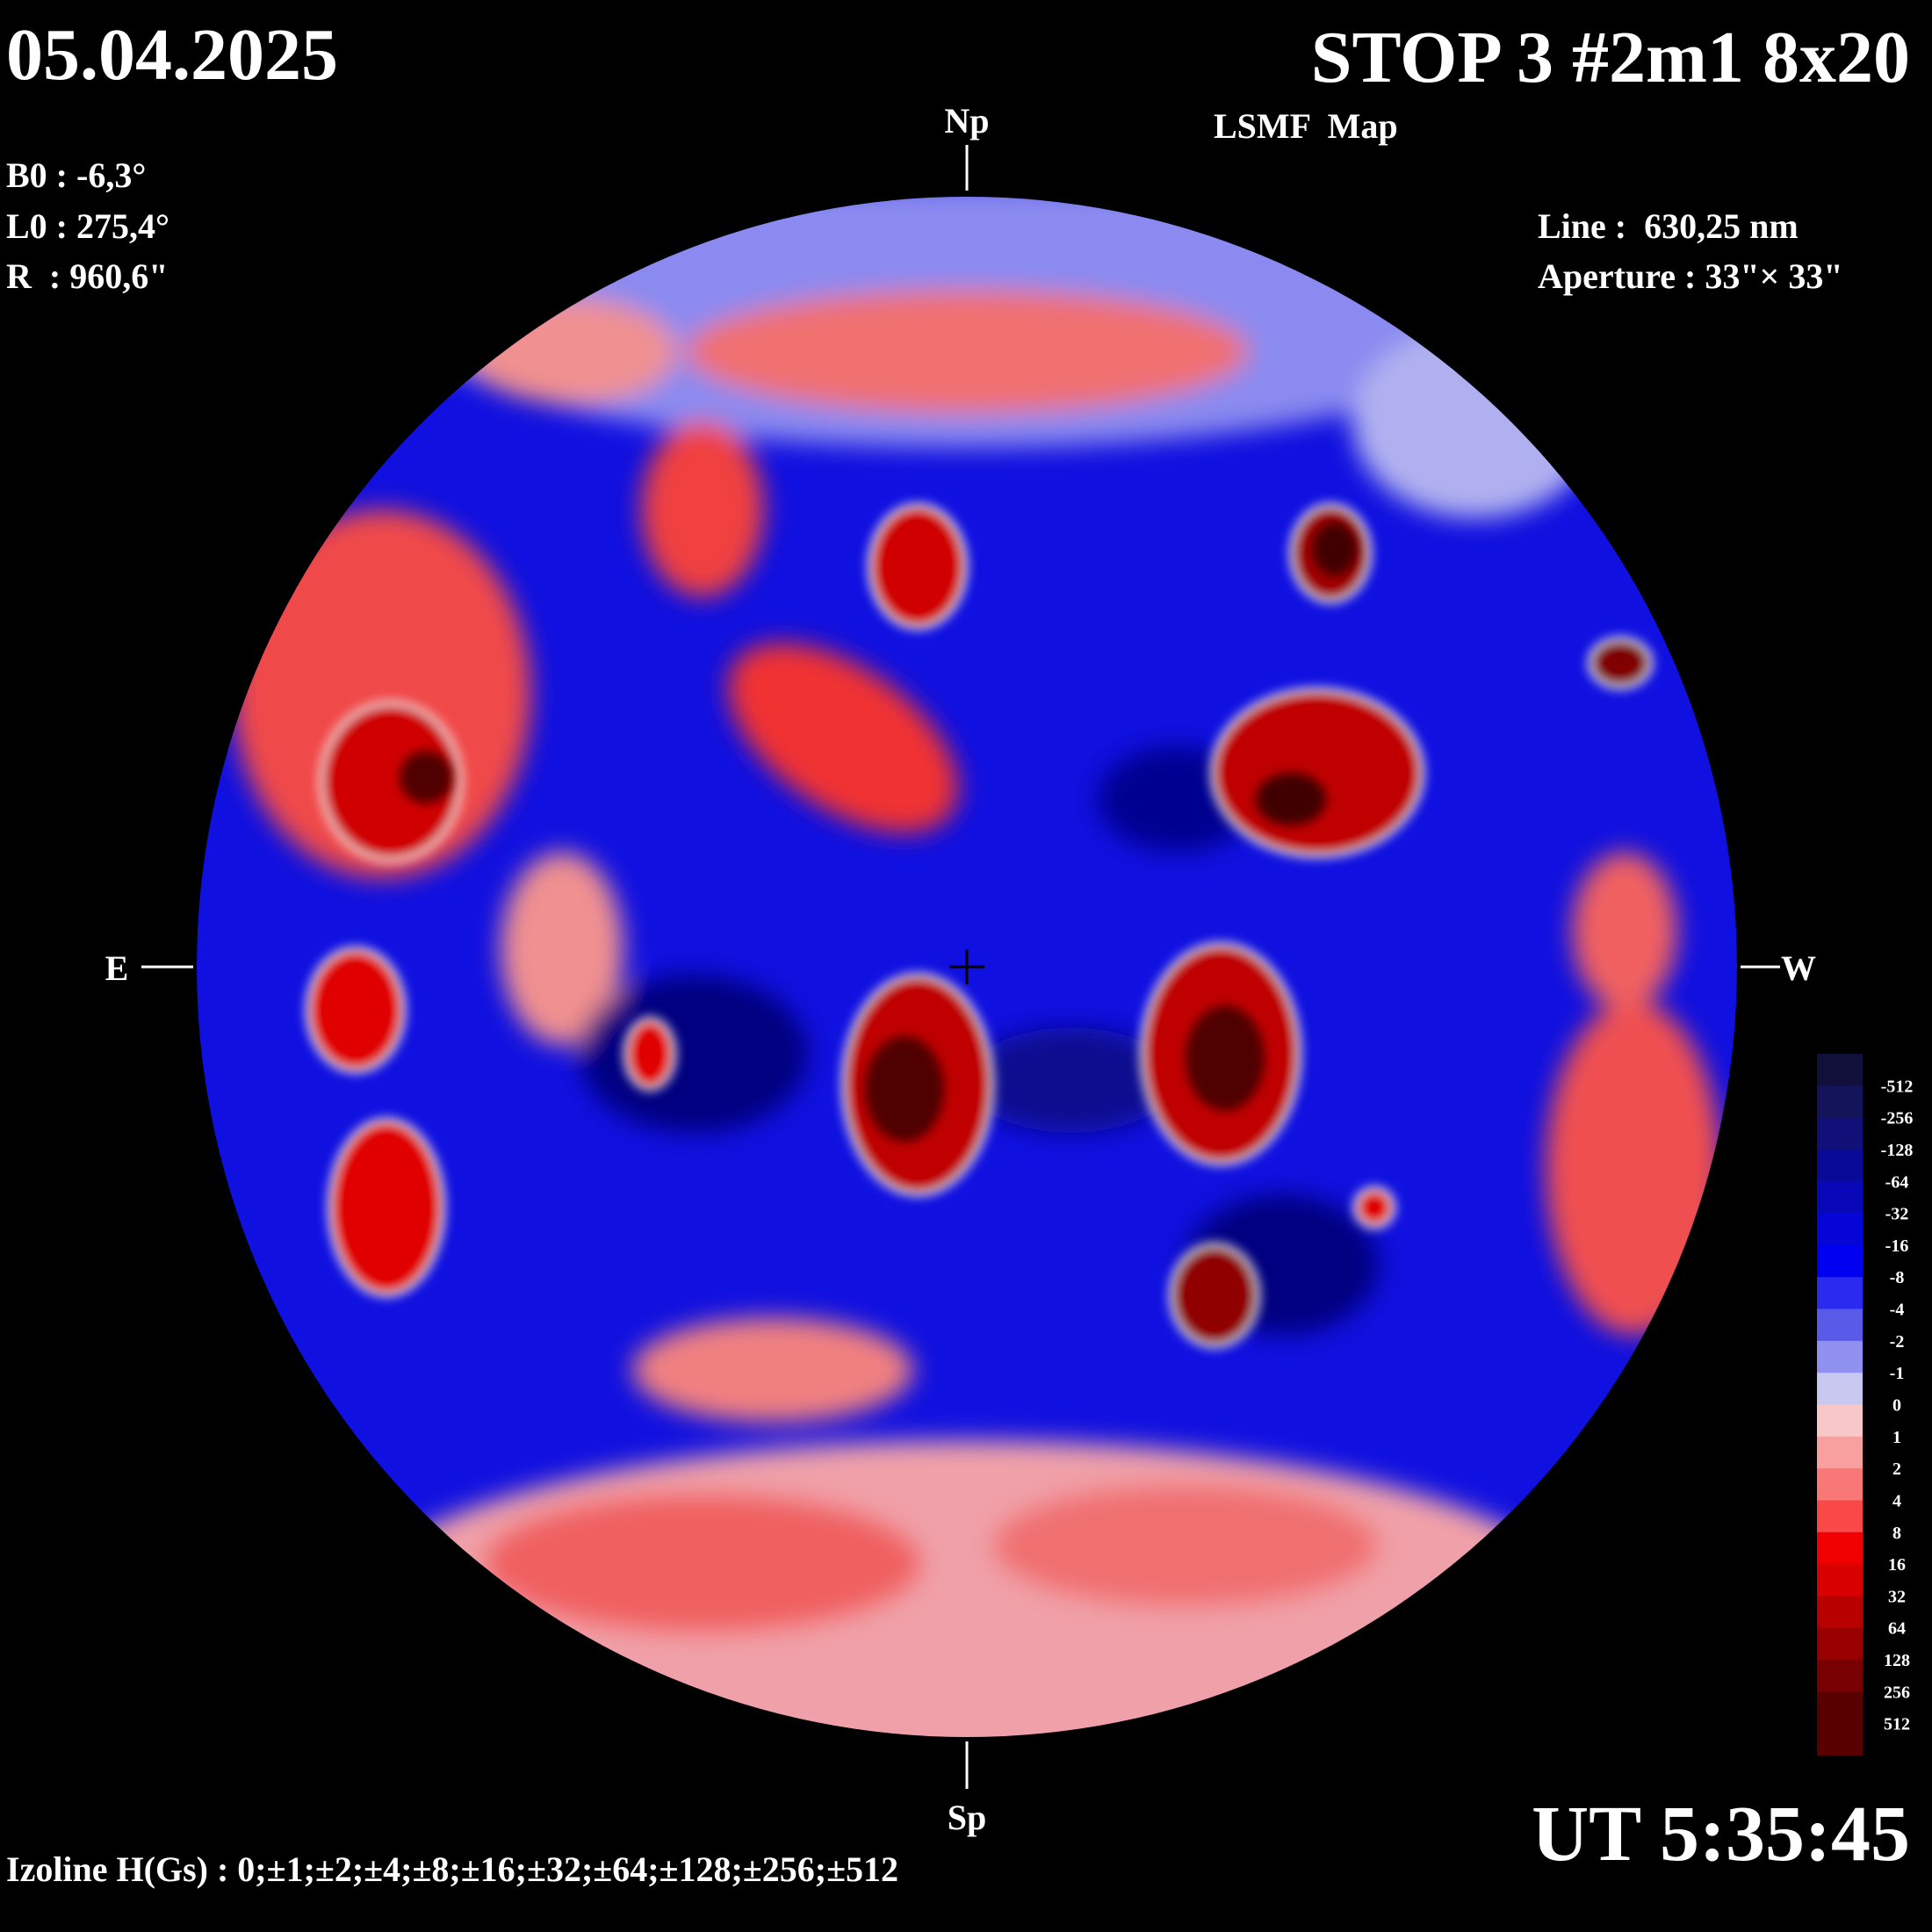 The height and width of the screenshot is (1932, 1932). Describe the element at coordinates (967, 121) in the screenshot. I see `direction-label: Np` at that location.